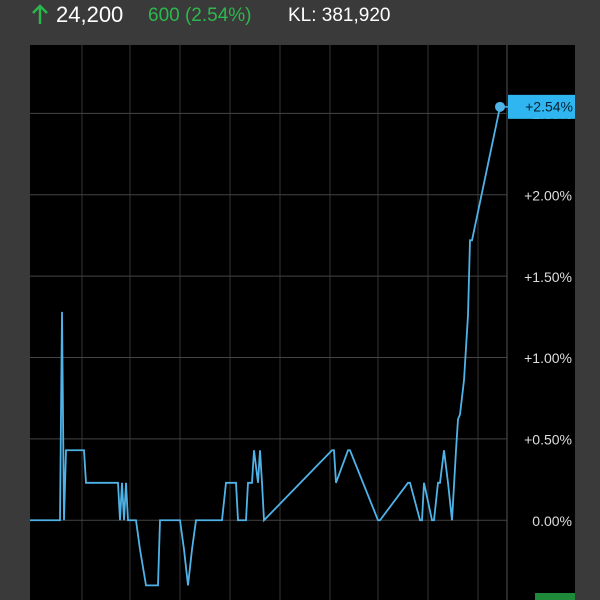  What do you see at coordinates (548, 358) in the screenshot?
I see `y-tick-label: +1.00%` at bounding box center [548, 358].